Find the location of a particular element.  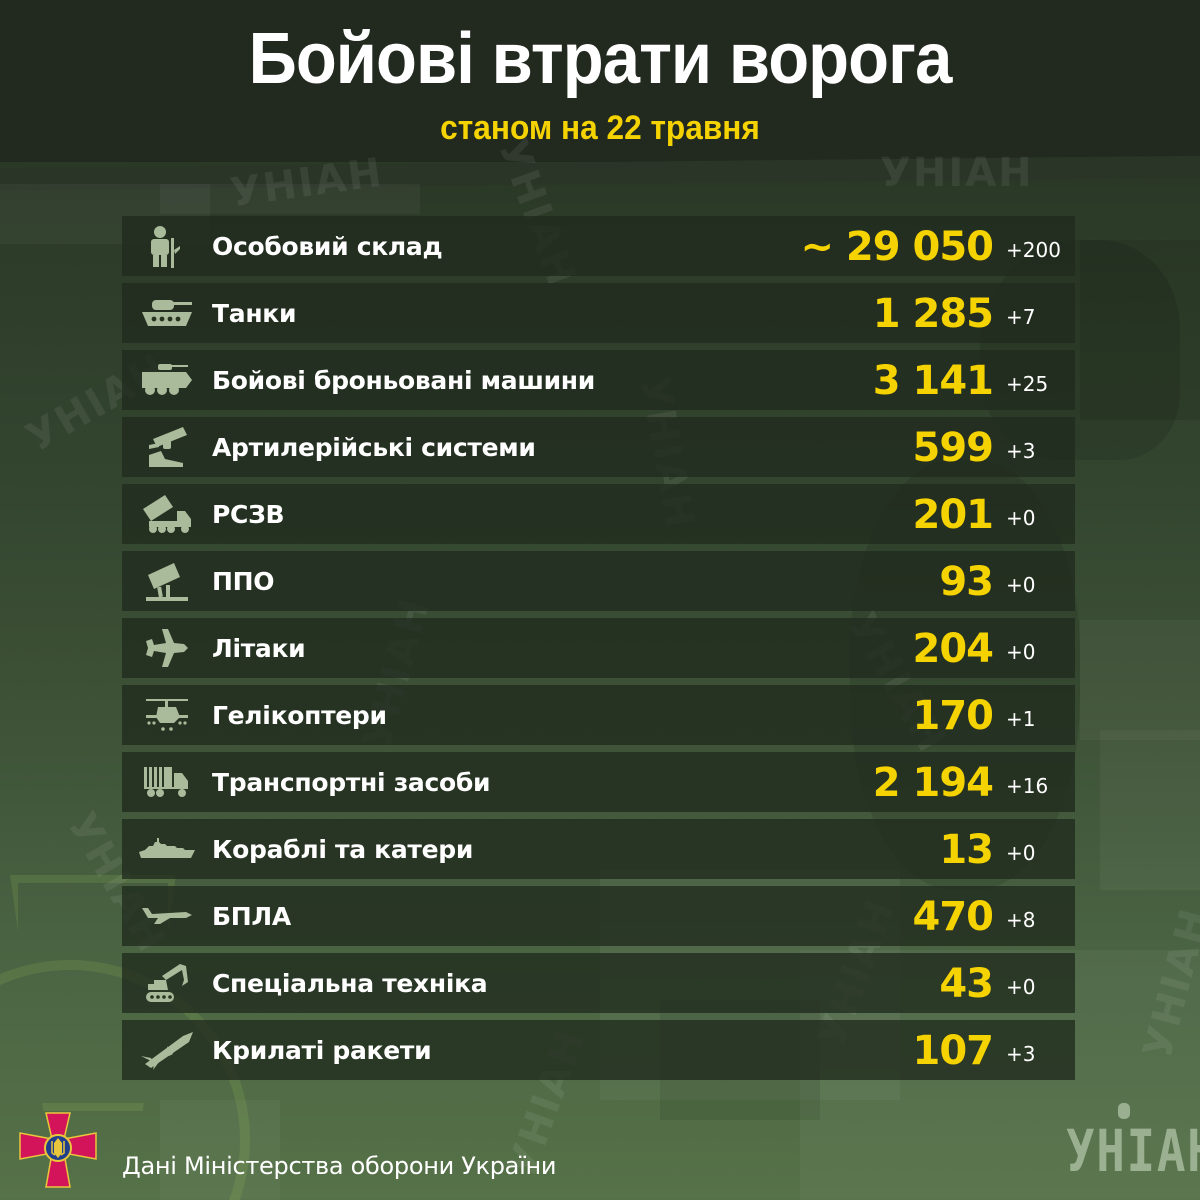

warship-icon is located at coordinates (167, 849).